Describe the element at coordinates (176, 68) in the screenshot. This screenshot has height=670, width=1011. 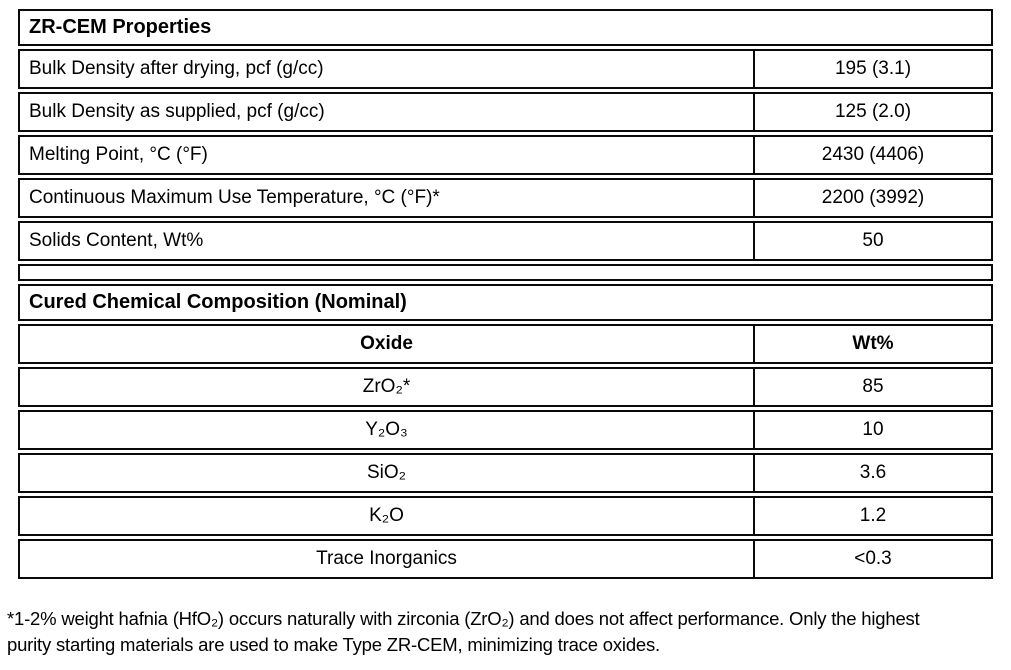
I see `property-label: Bulk Density after drying, pcf (g/cc)` at that location.